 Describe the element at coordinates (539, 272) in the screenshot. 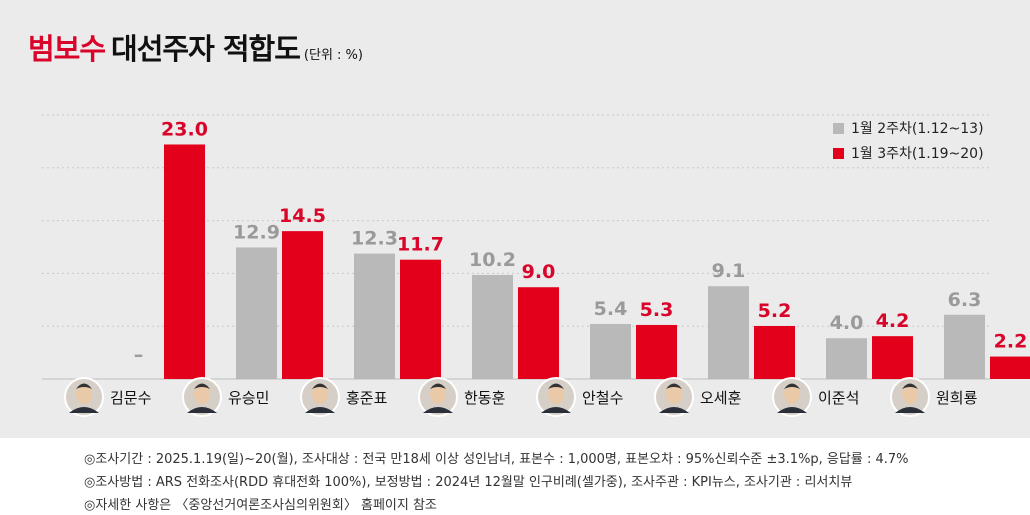

I see `data-label: 9.0` at that location.